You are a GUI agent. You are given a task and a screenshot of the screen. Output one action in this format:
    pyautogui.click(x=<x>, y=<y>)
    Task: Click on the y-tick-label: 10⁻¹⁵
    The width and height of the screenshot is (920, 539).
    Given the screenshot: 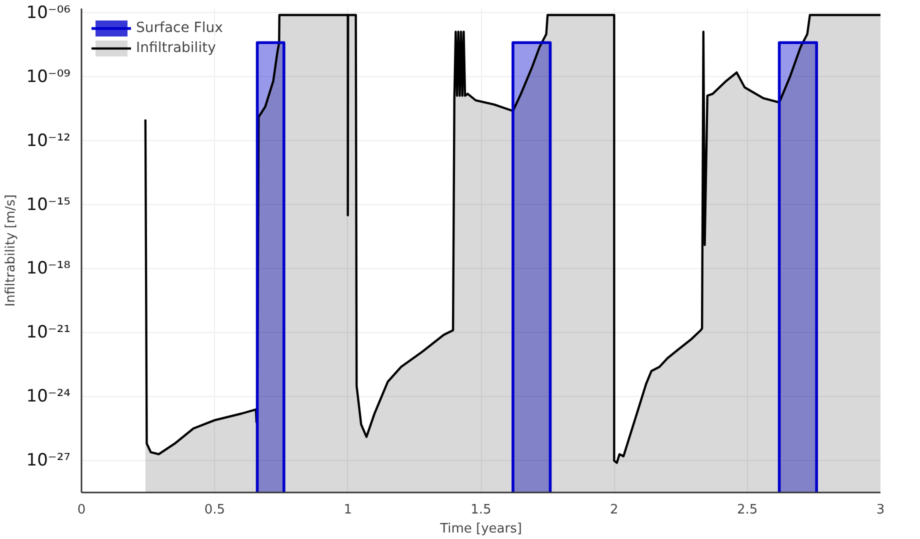 What is the action you would take?
    pyautogui.click(x=48, y=204)
    